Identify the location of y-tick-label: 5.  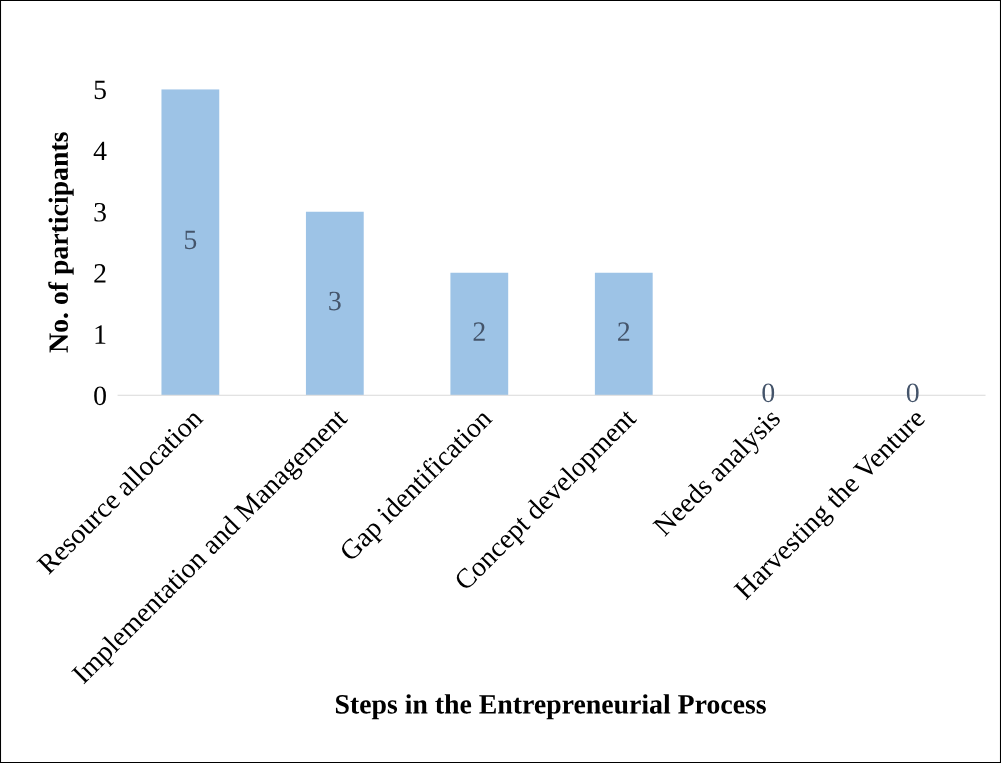
(100, 90).